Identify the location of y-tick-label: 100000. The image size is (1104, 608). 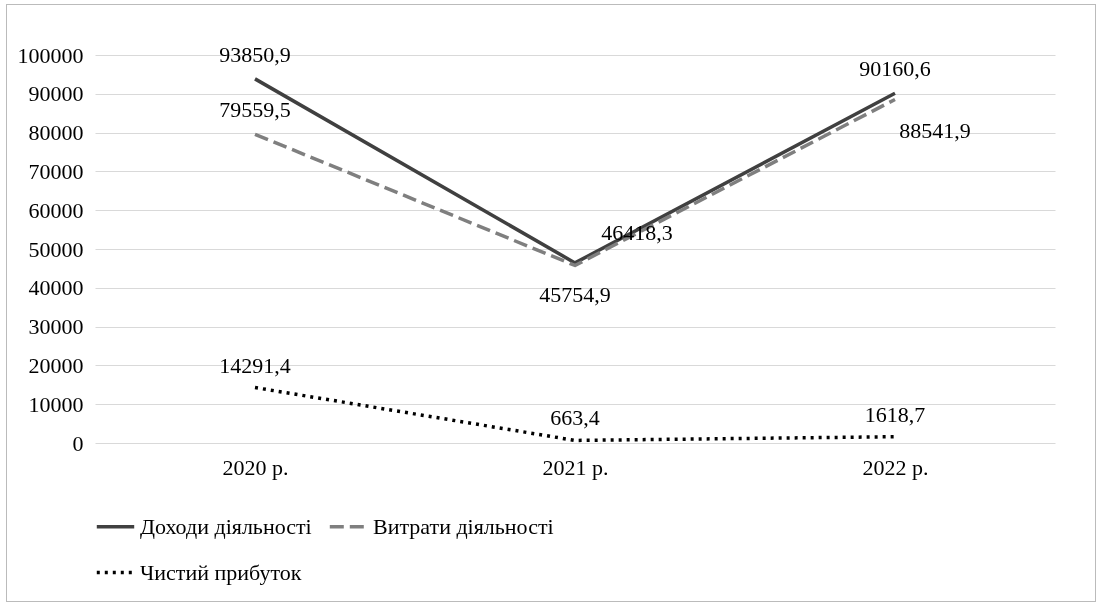
(50, 55).